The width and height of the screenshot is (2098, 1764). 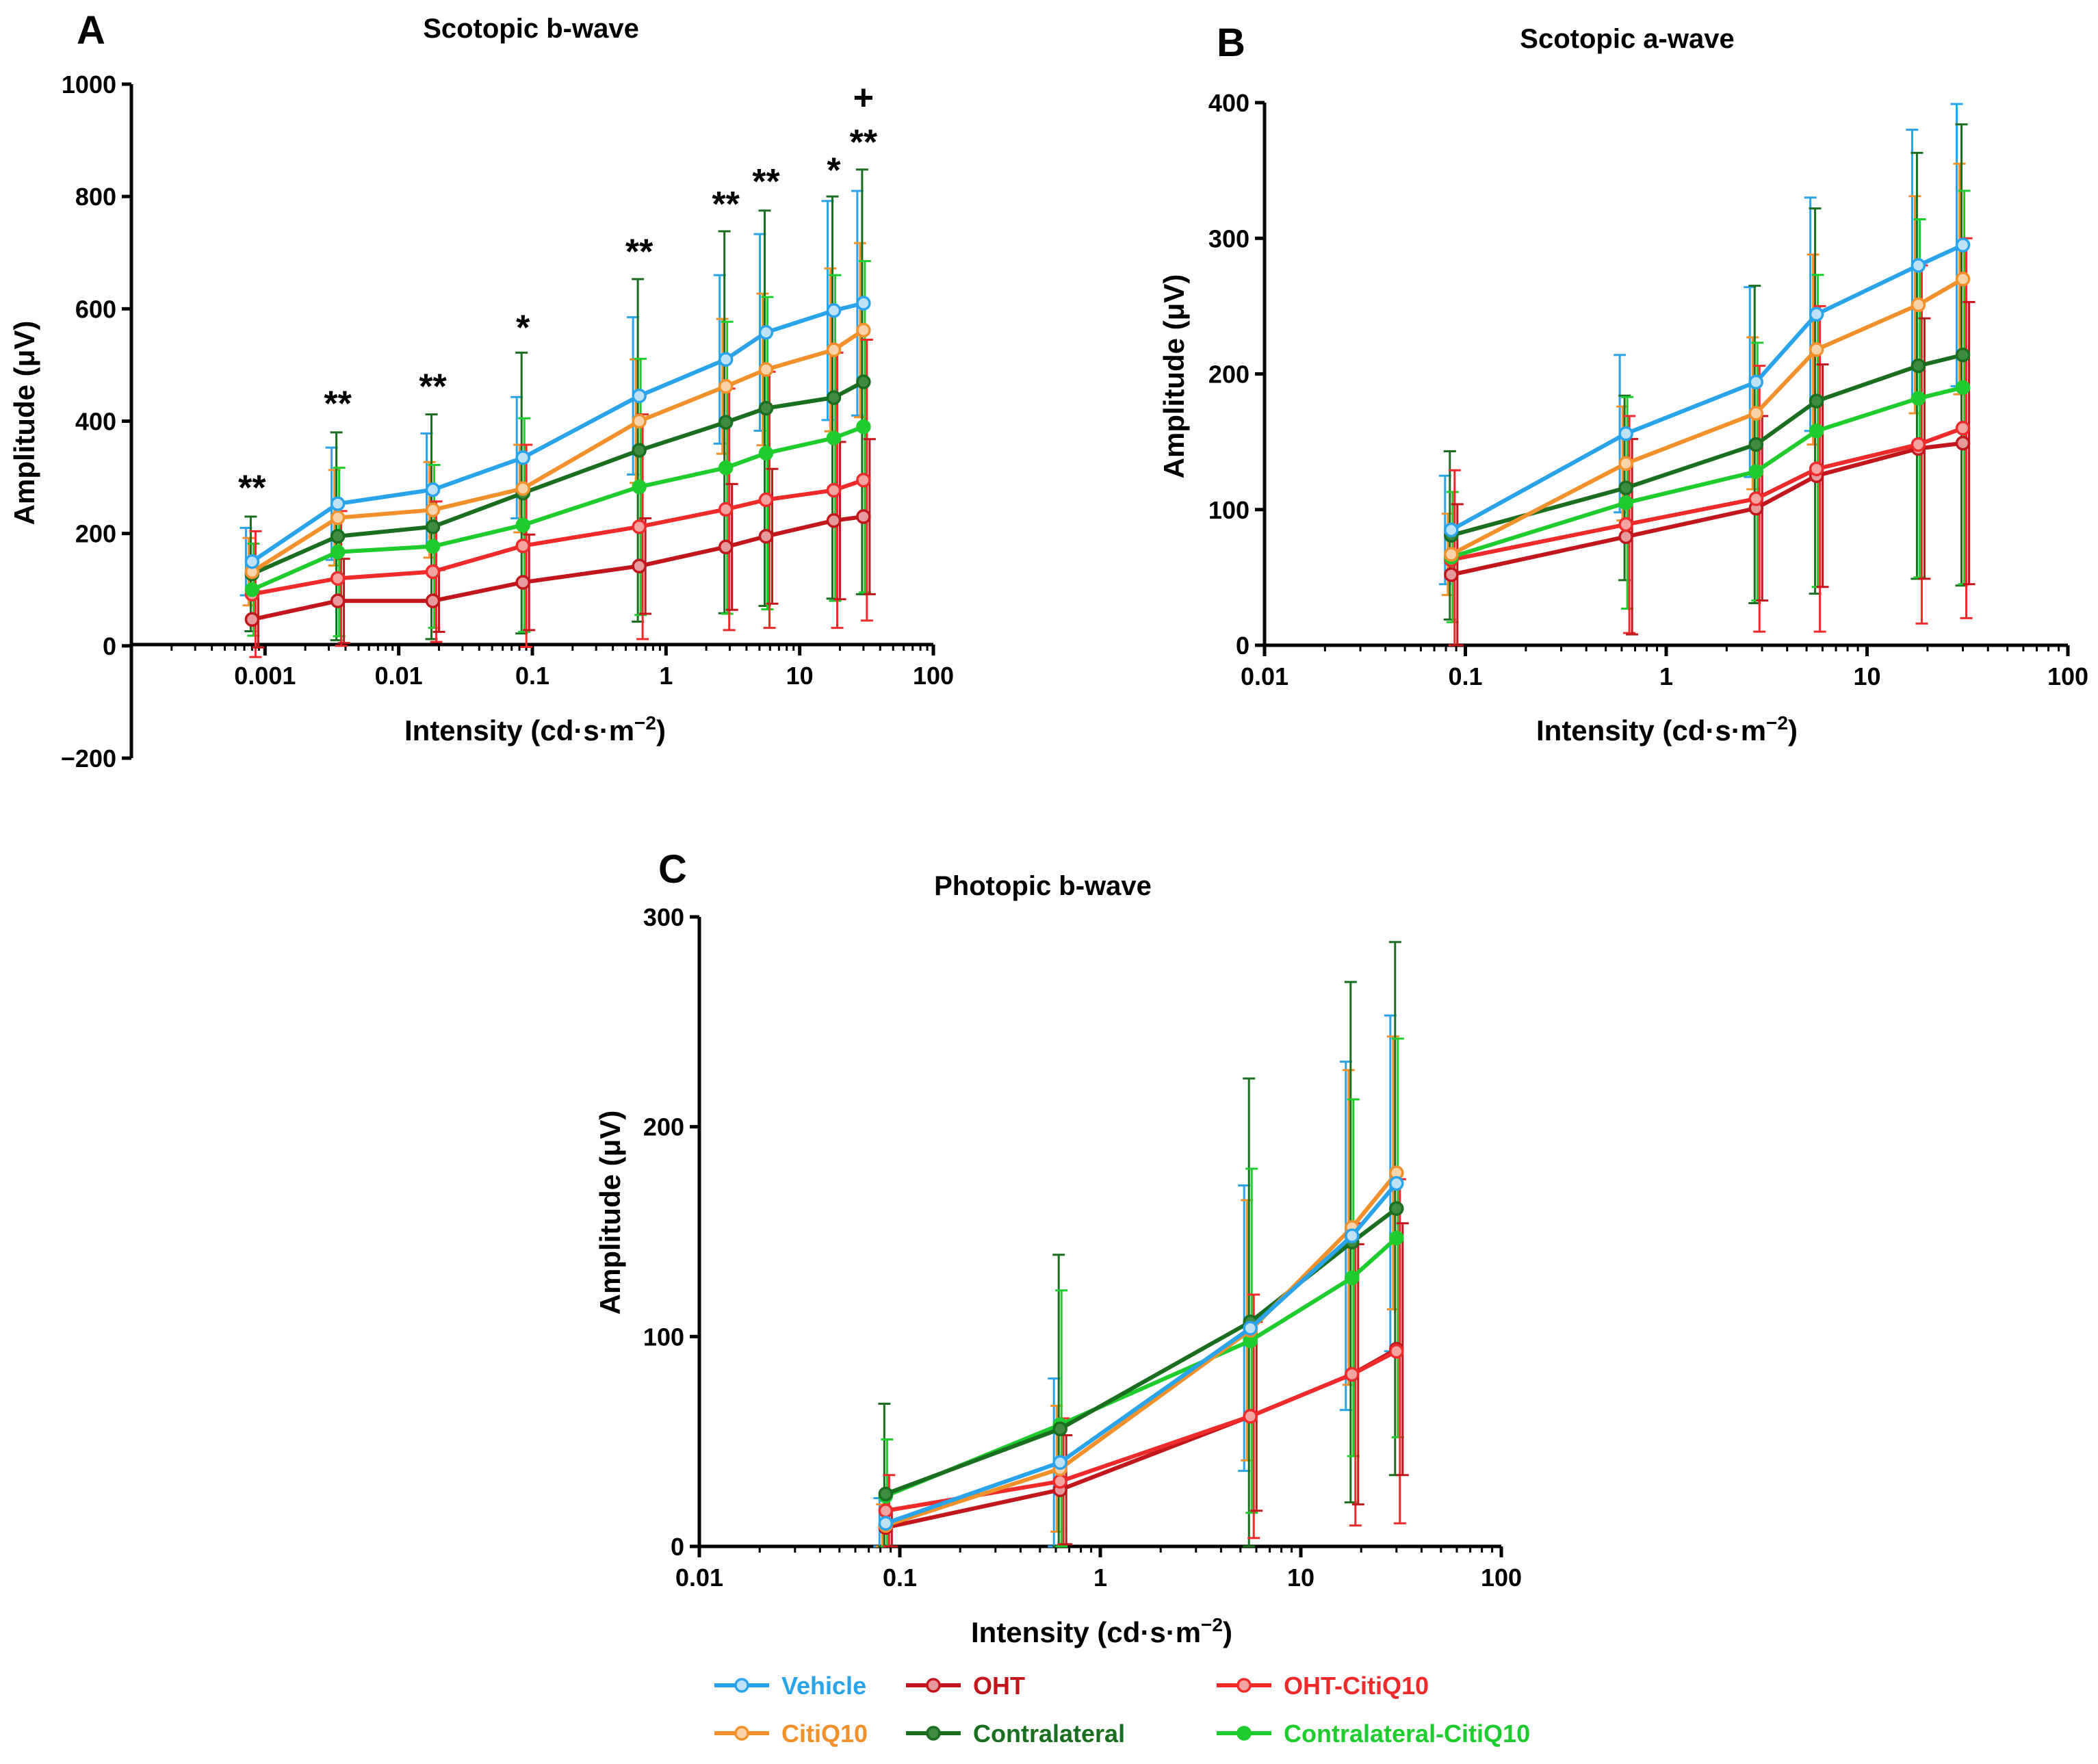 I want to click on significance-marker: *, so click(x=523, y=328).